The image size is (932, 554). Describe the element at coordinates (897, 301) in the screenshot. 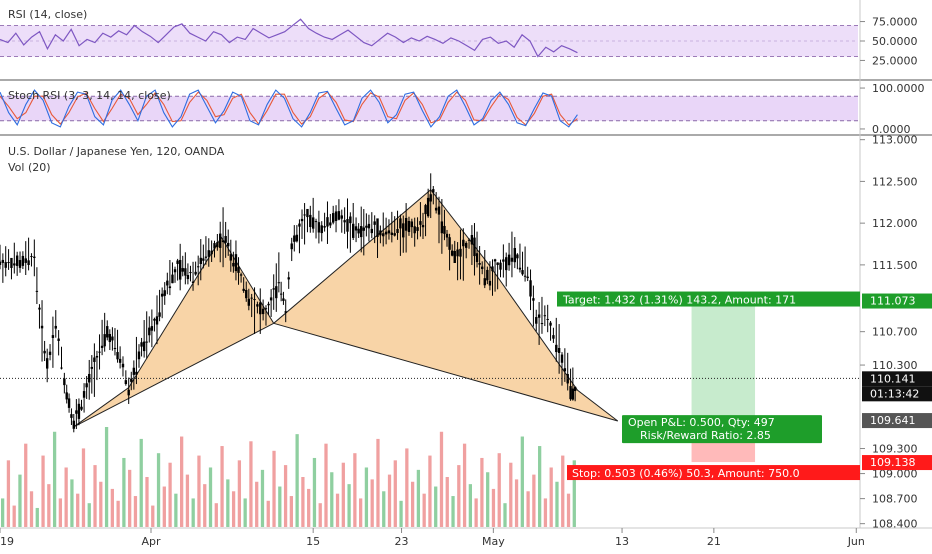

I see `target-price-badge-bg` at that location.